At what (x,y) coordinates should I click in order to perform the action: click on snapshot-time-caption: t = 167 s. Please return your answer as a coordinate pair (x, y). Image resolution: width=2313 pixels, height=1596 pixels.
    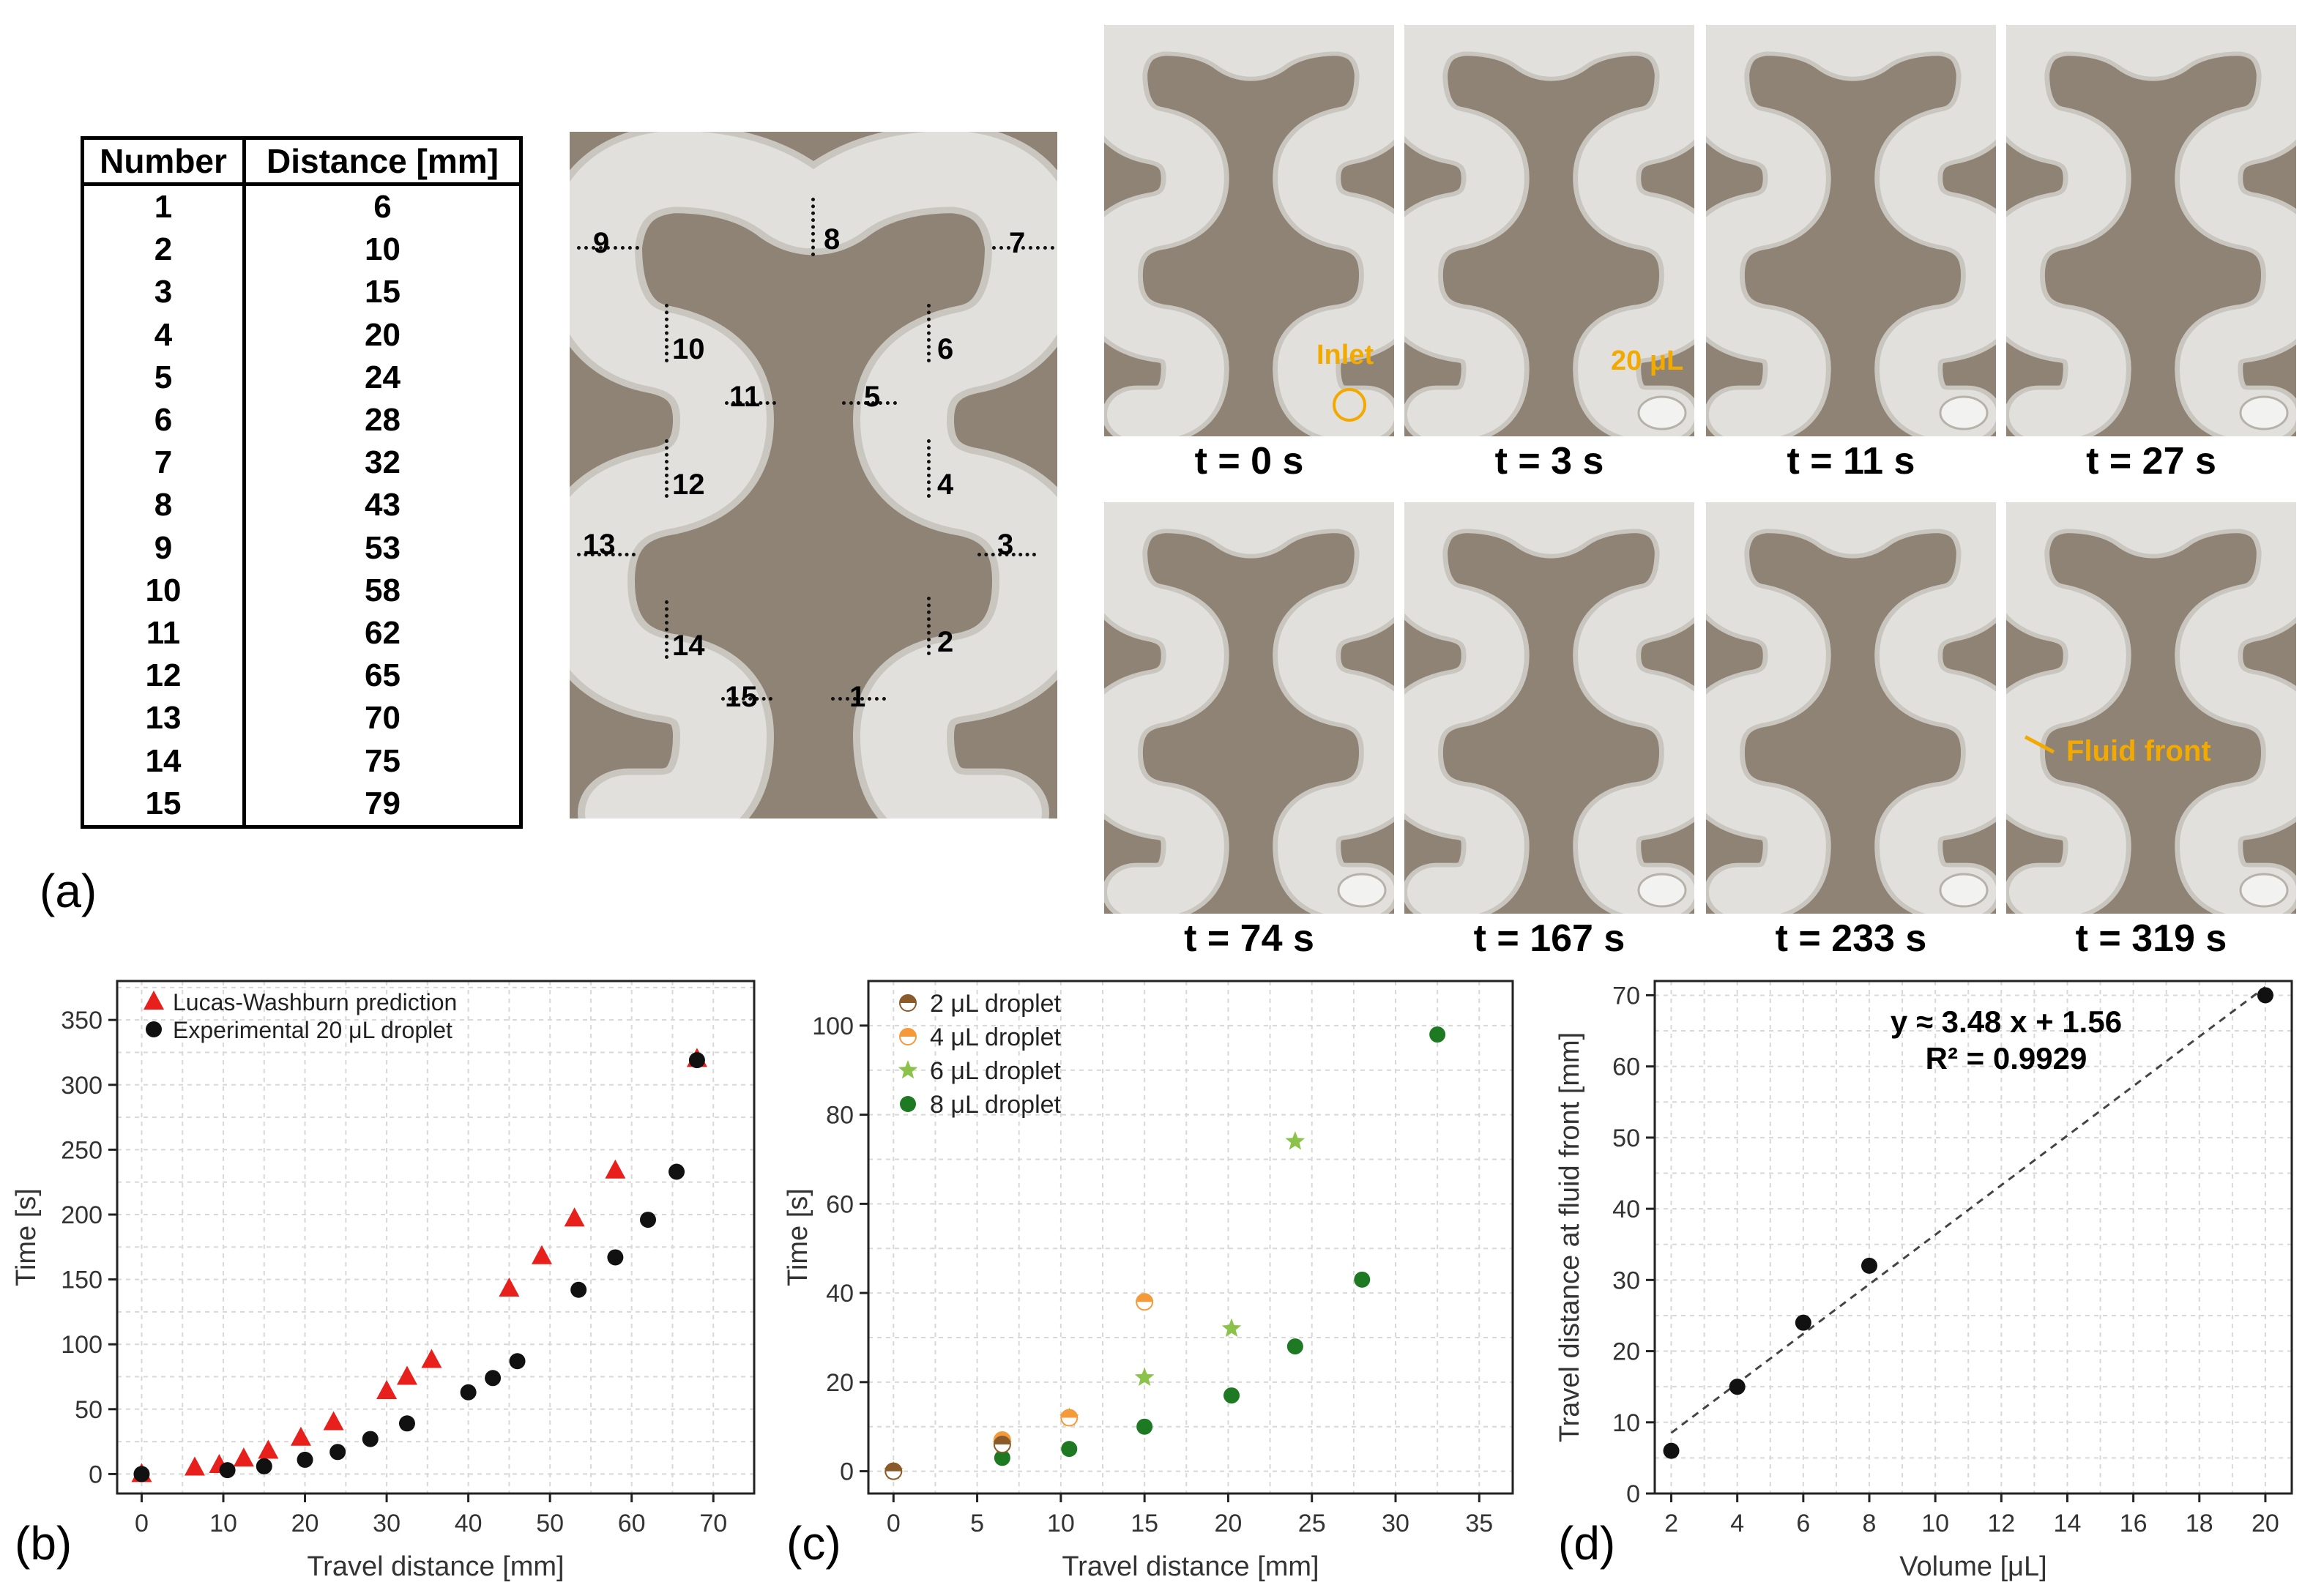
    Looking at the image, I should click on (1549, 939).